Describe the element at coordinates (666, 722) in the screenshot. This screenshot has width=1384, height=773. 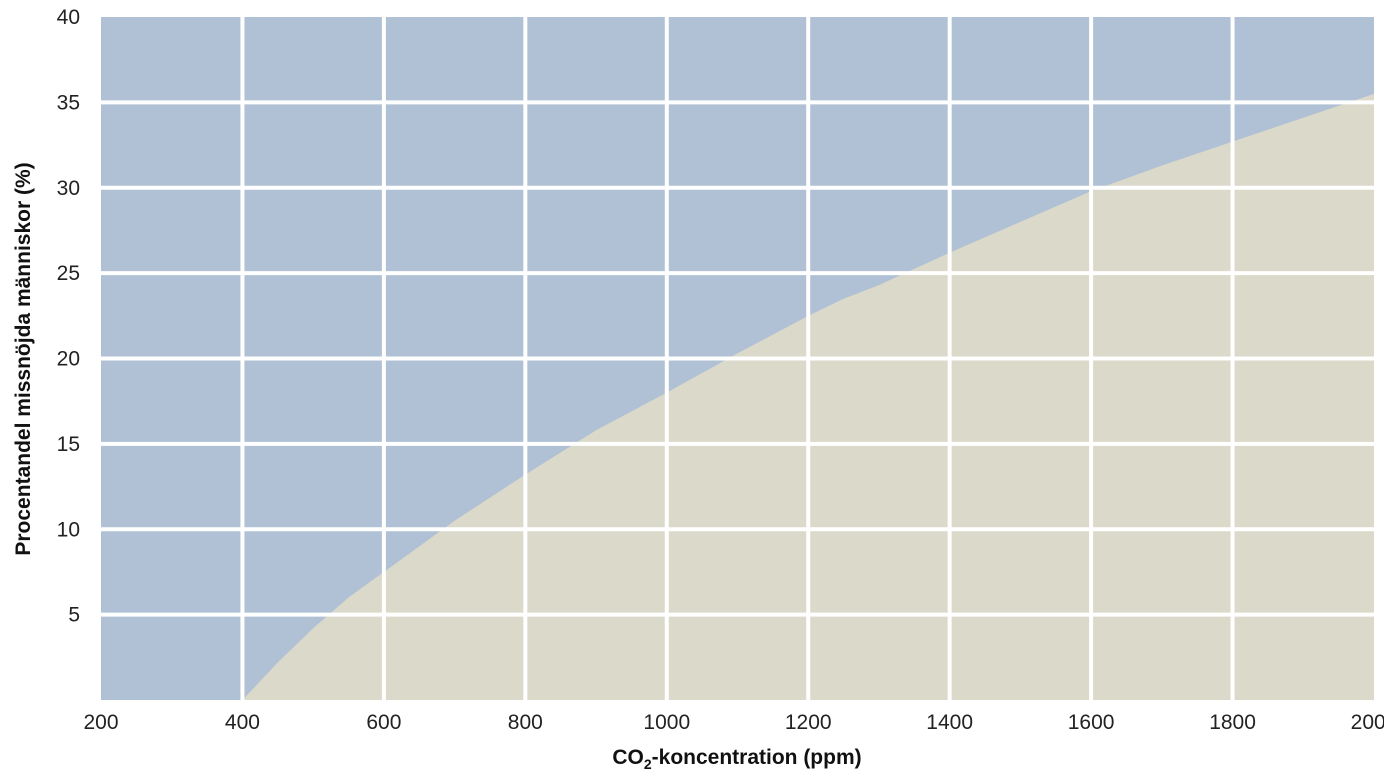
I see `x-tick-label: 1000` at that location.